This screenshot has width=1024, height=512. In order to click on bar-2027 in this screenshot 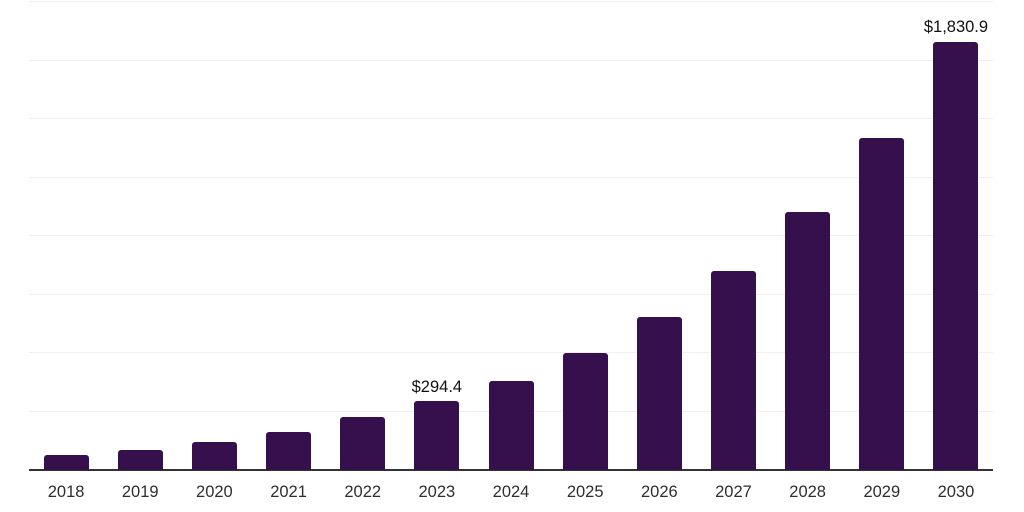, I will do `click(733, 370)`.